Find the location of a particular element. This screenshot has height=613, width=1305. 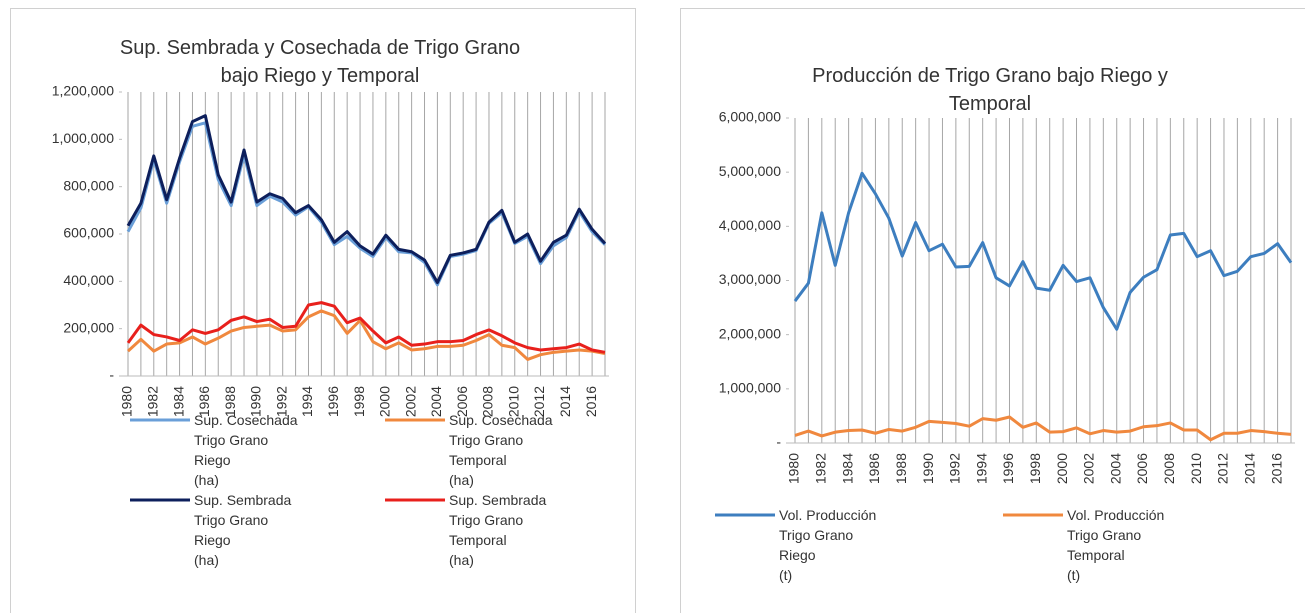

legend-label: Sup. Sembrada Trigo Grano Temporal (ha) is located at coordinates (498, 530).